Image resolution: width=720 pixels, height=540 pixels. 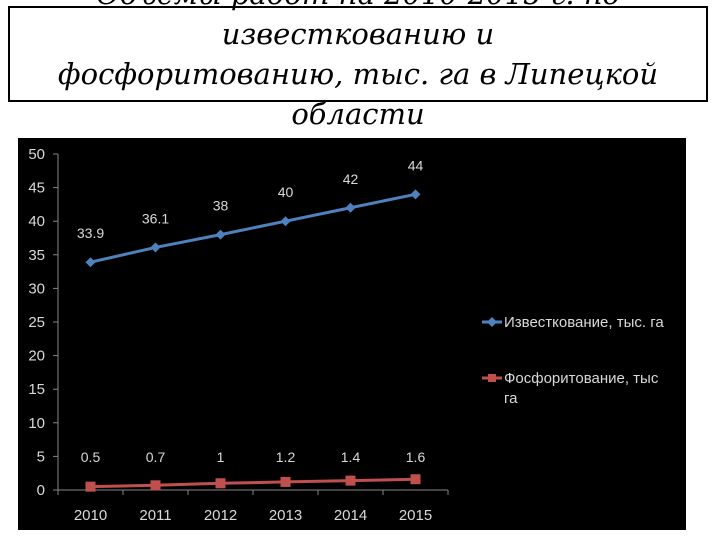 I want to click on y-tick-label: 35, so click(x=36, y=255).